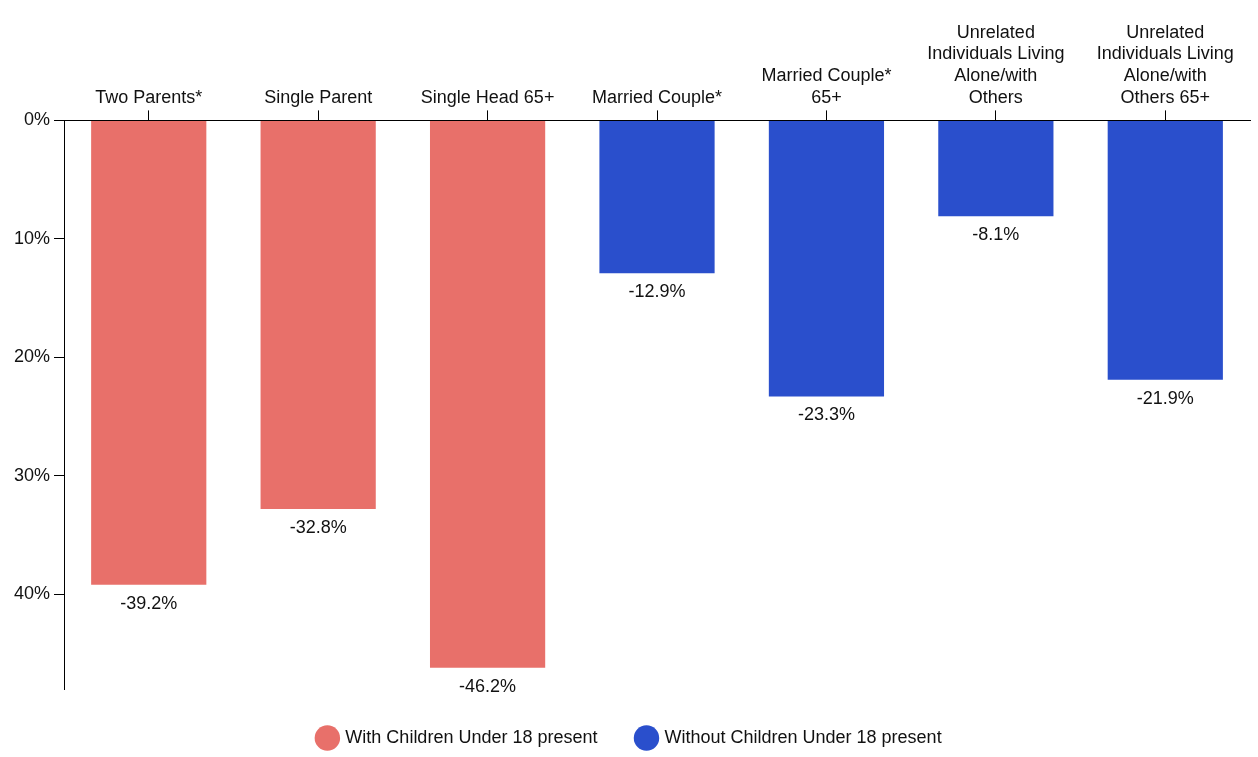 This screenshot has height=757, width=1258. I want to click on x-tick-label: Married Couple*, so click(657, 96).